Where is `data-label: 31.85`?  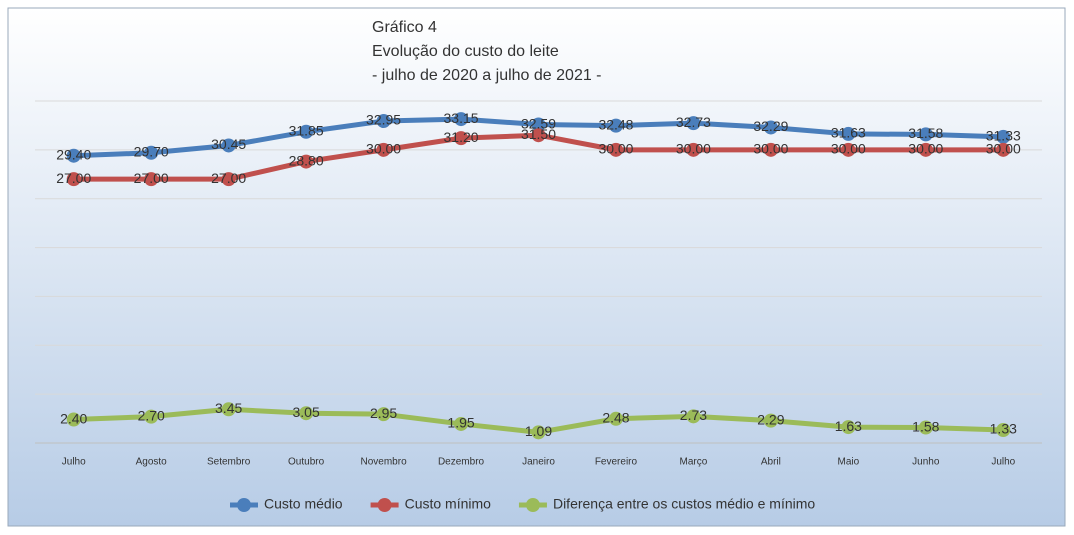
data-label: 31.85 is located at coordinates (306, 130).